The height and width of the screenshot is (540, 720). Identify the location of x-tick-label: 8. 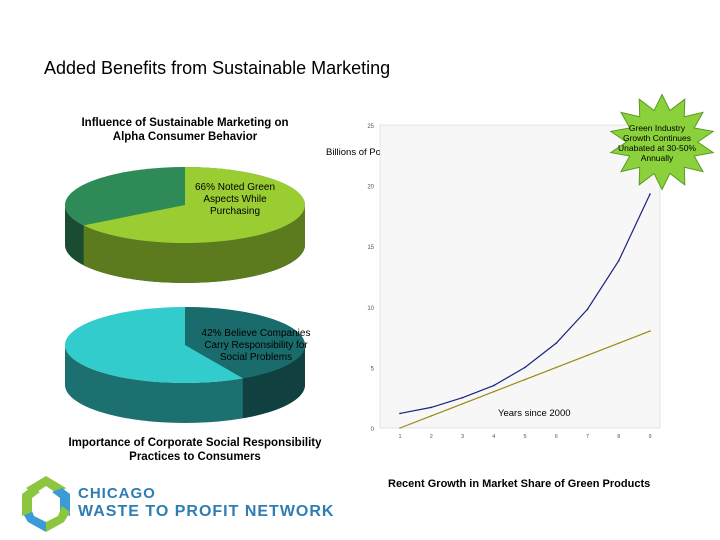
(618, 437).